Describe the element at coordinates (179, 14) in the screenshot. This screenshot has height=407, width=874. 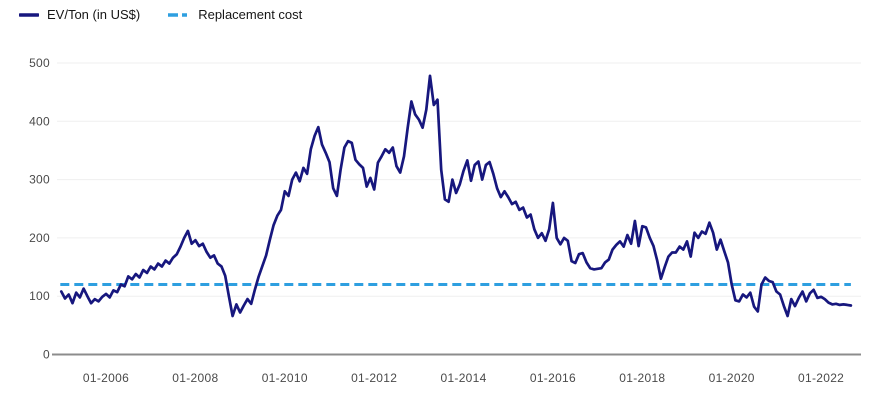
I see `dashed-line-swatch` at that location.